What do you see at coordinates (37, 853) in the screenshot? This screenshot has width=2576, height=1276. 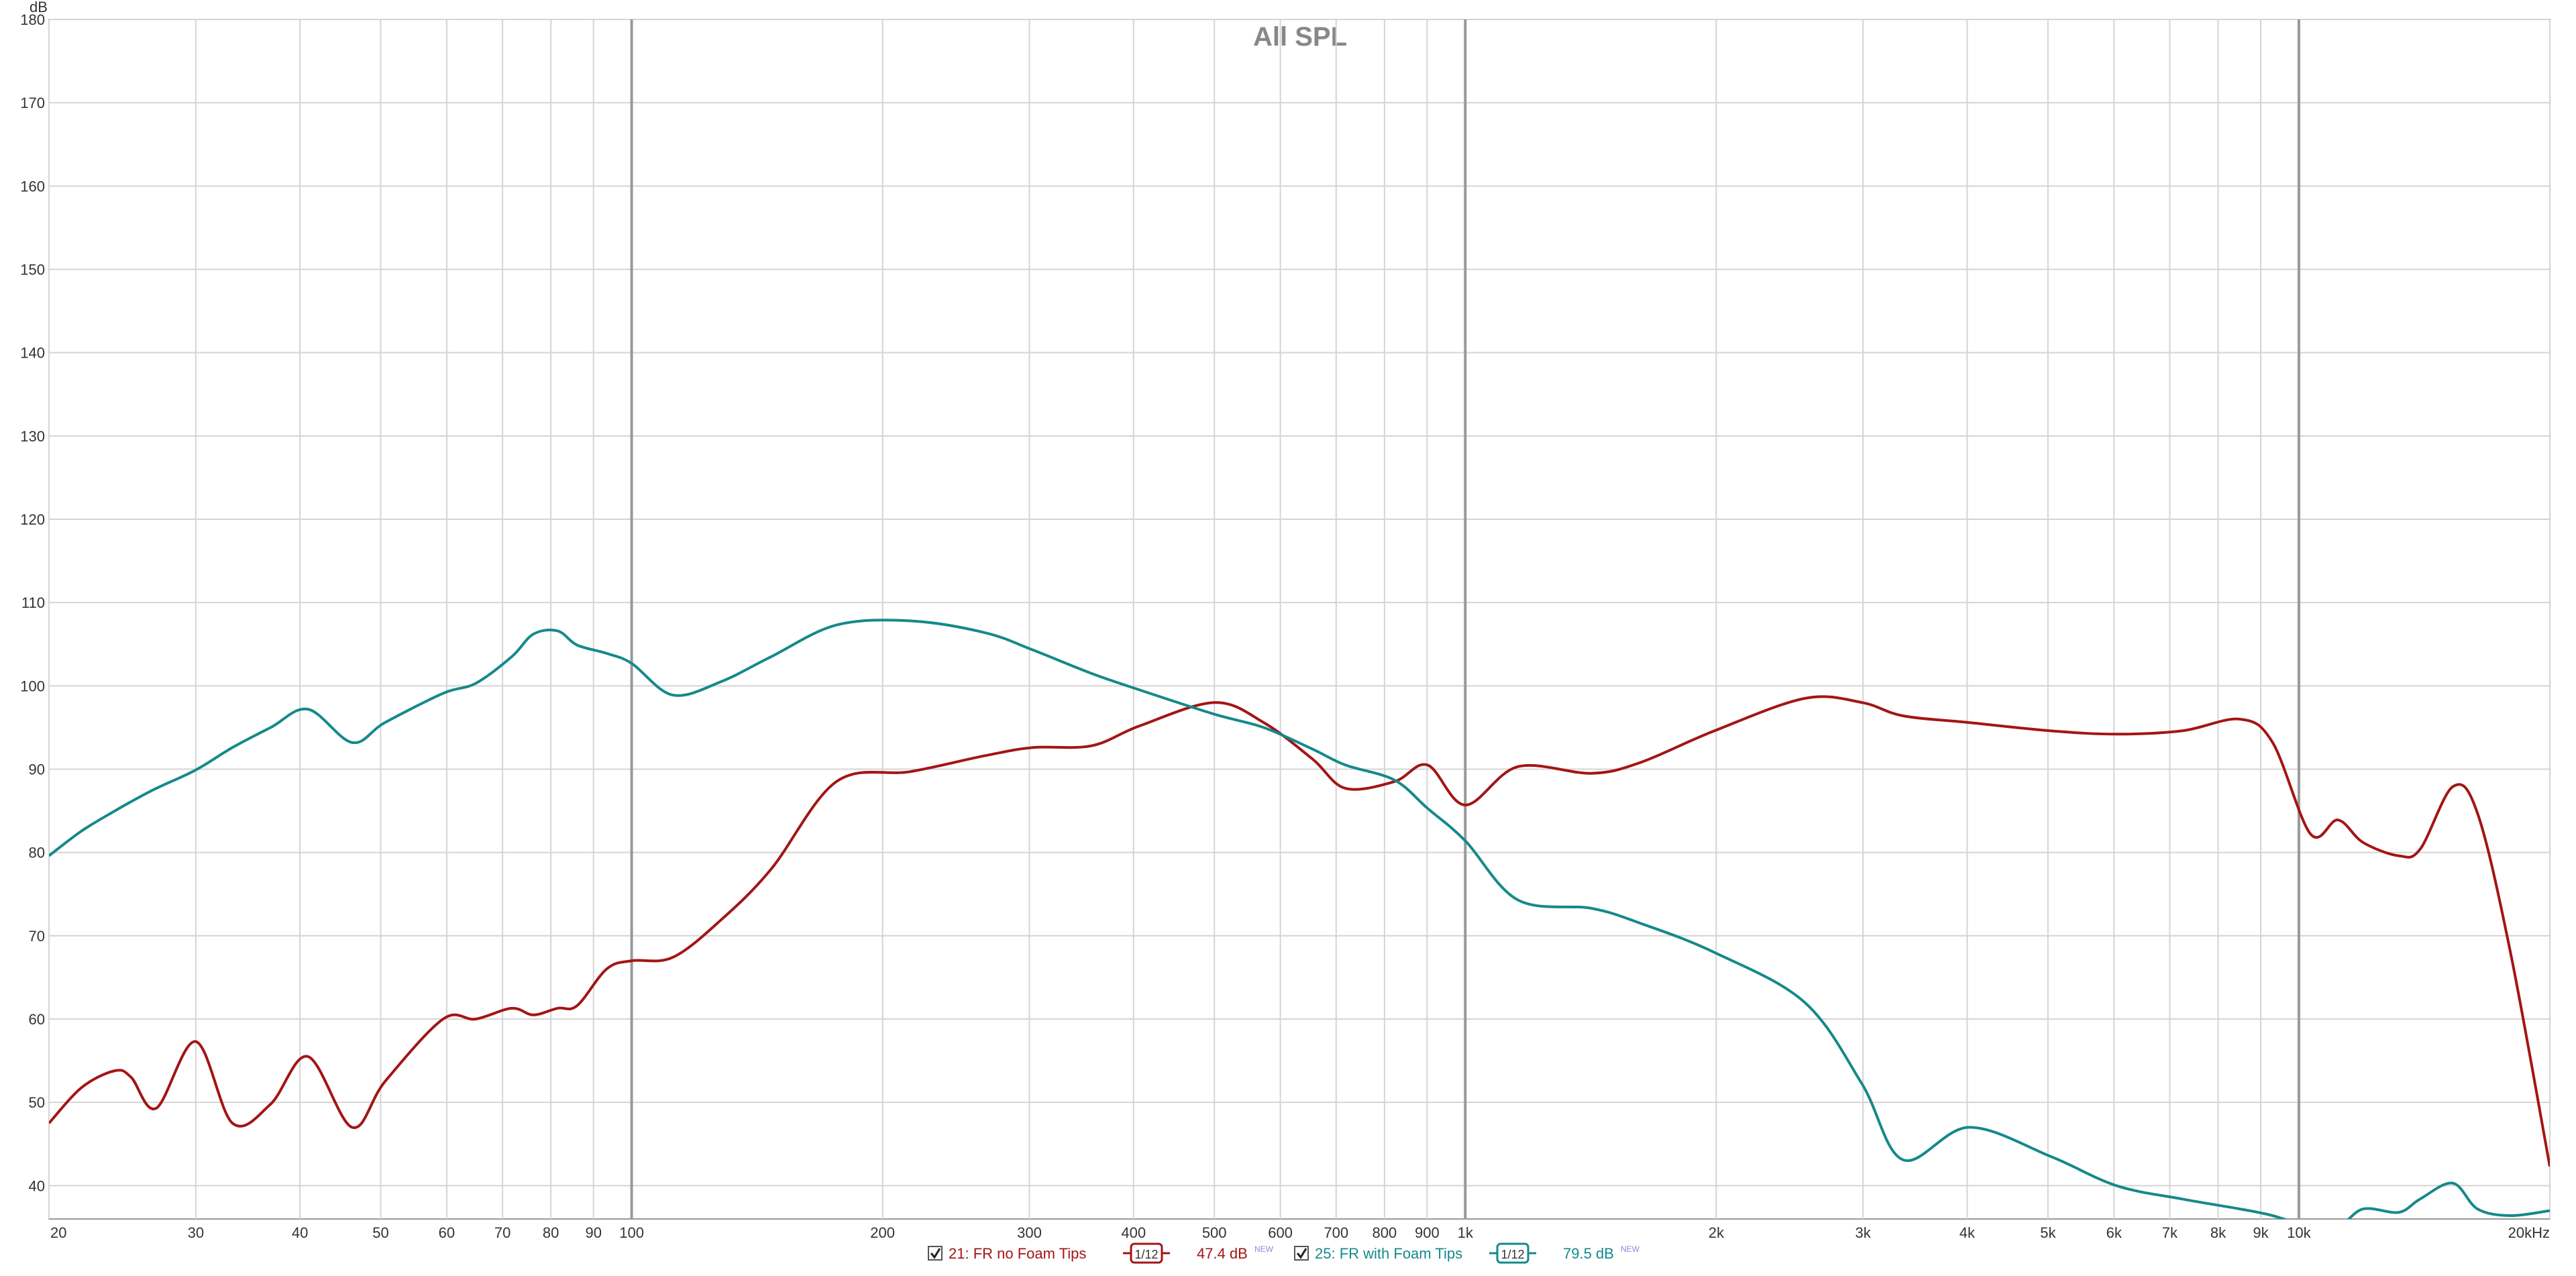 I see `y-tick-label: 80` at bounding box center [37, 853].